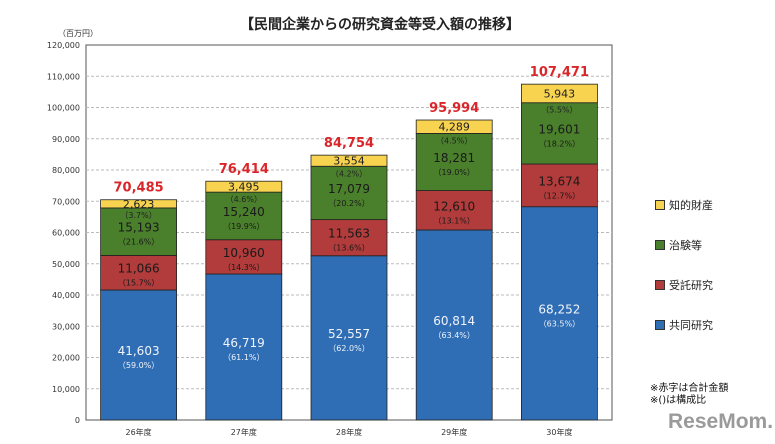  I want to click on y-tick-label: 60,000, so click(66, 233).